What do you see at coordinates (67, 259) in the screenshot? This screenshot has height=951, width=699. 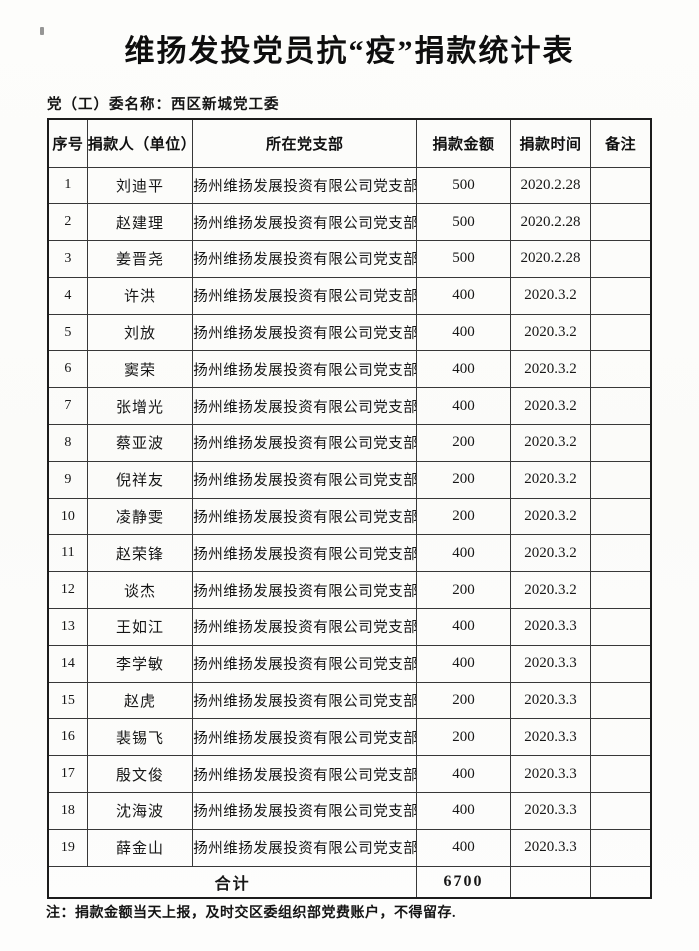 I see `cell-serial: 3` at bounding box center [67, 259].